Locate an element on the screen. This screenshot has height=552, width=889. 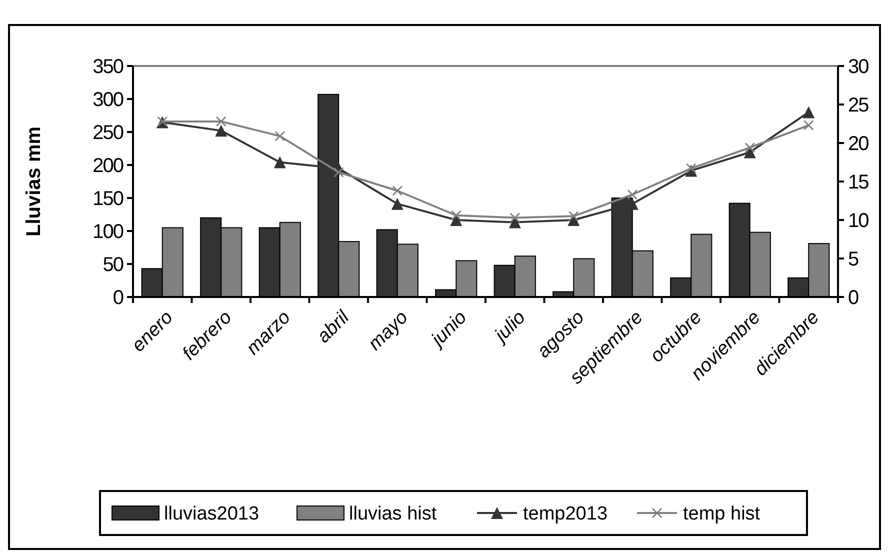
y-axis-title: Lluvias mm is located at coordinates (34, 181).